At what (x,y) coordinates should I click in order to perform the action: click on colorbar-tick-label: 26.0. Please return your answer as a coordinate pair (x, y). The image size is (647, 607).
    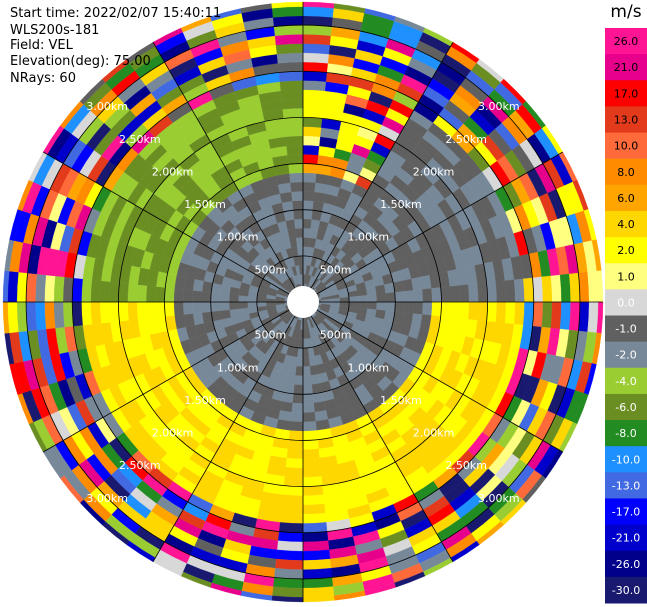
    Looking at the image, I should click on (626, 41).